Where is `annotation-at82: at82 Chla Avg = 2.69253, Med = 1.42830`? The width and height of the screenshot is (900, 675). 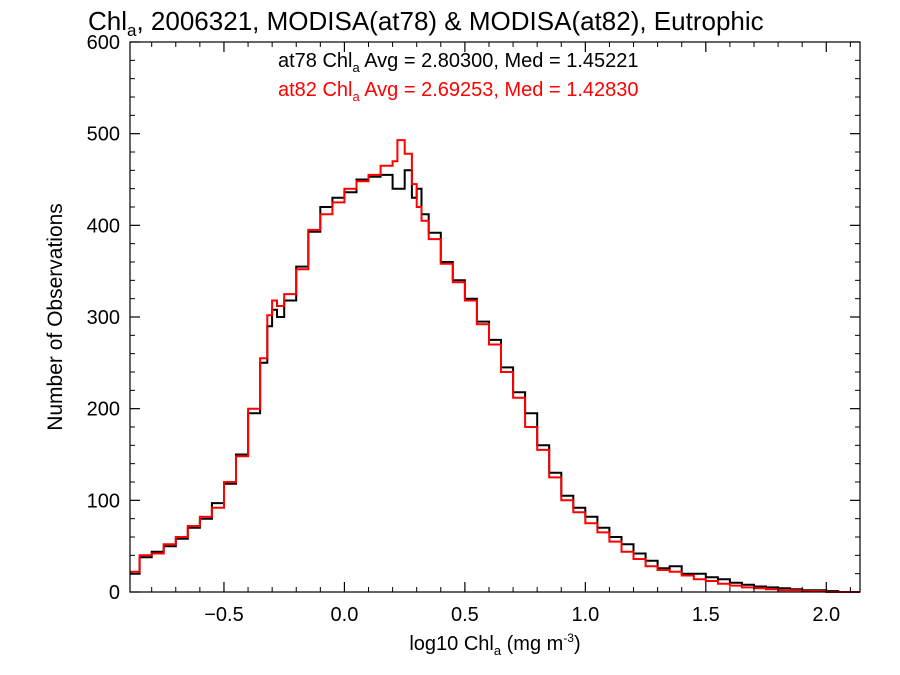
annotation-at82: at82 Chla Avg = 2.69253, Med = 1.42830 is located at coordinates (458, 91).